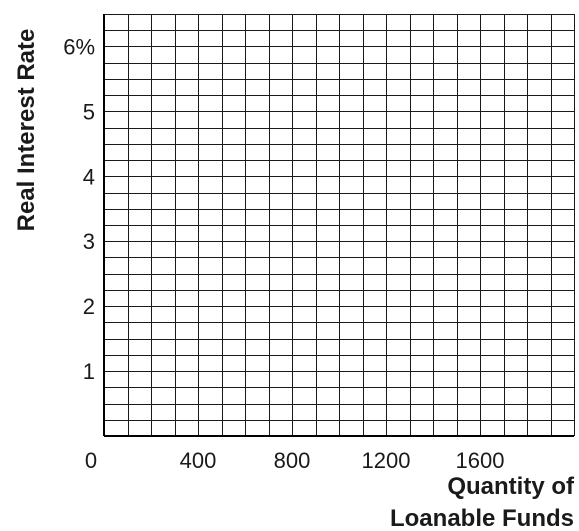  What do you see at coordinates (79, 209) in the screenshot?
I see `y-tick-labels: 1 2 3 4 5 6%` at bounding box center [79, 209].